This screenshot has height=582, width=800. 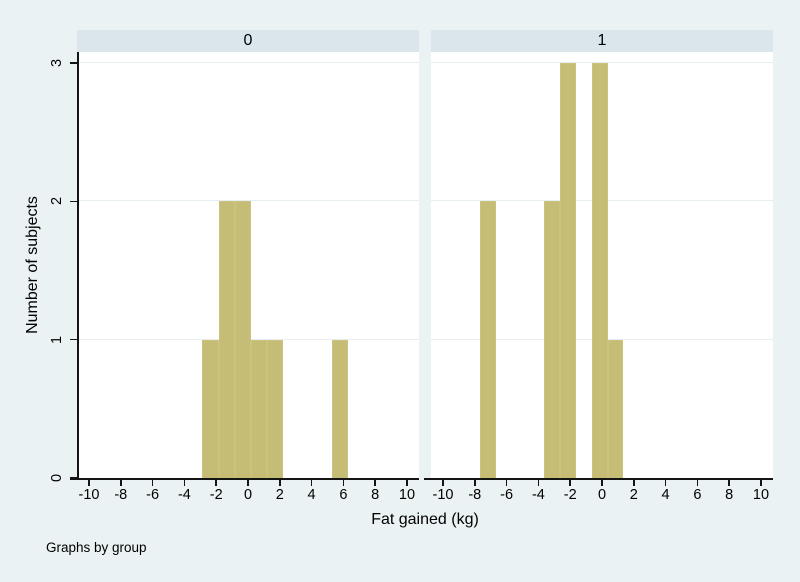 I want to click on panel-strip-0: 0, so click(x=248, y=41).